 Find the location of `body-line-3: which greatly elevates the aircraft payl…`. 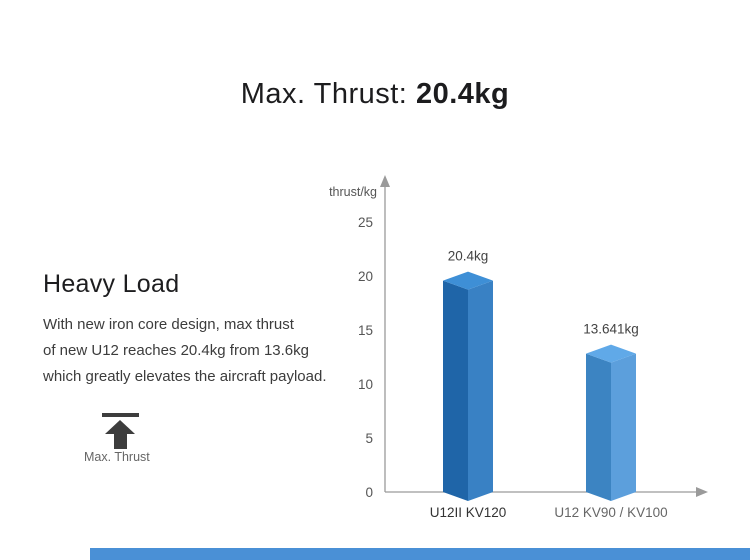

body-line-3: which greatly elevates the aircraft payl… is located at coordinates (185, 376).